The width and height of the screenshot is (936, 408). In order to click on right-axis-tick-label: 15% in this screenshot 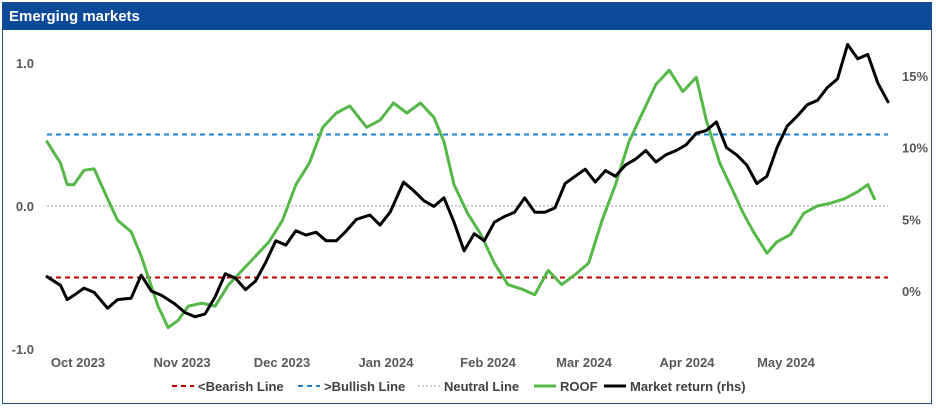, I will do `click(915, 76)`.